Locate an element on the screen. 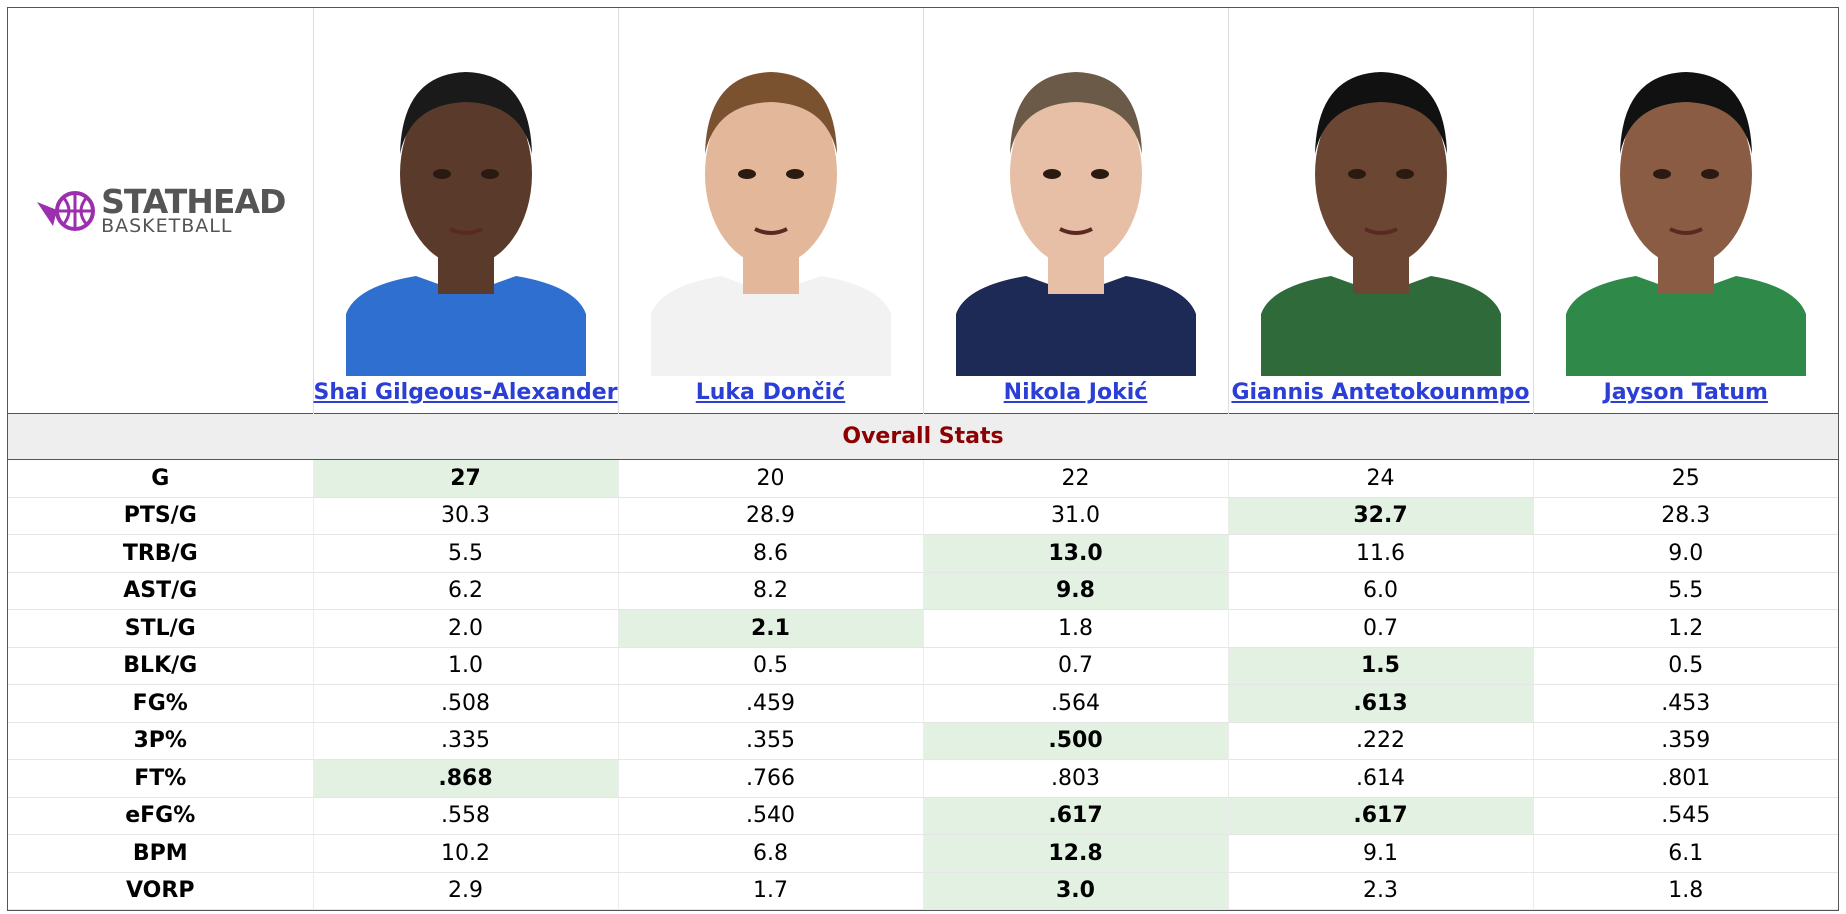 Image resolution: width=1846 pixels, height=914 pixels. stat-label: TRB/G is located at coordinates (160, 553).